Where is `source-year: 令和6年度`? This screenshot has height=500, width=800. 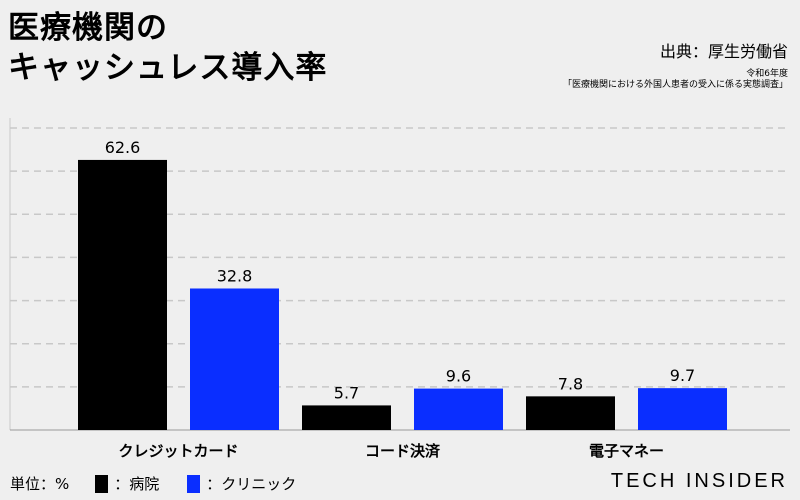
source-year: 令和6年度 is located at coordinates (767, 74).